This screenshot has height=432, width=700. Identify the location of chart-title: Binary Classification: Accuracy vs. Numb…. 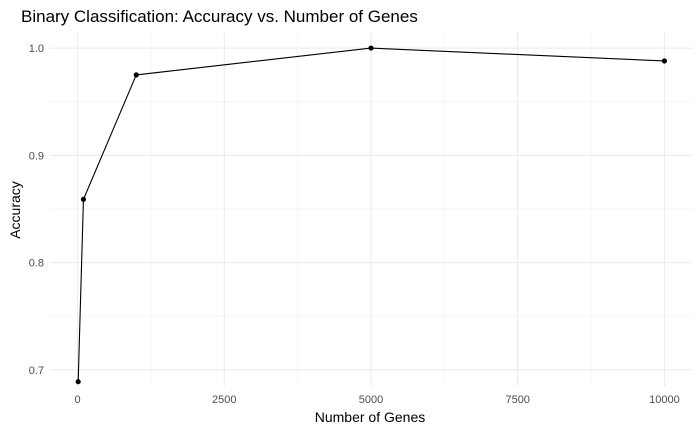
(219, 16).